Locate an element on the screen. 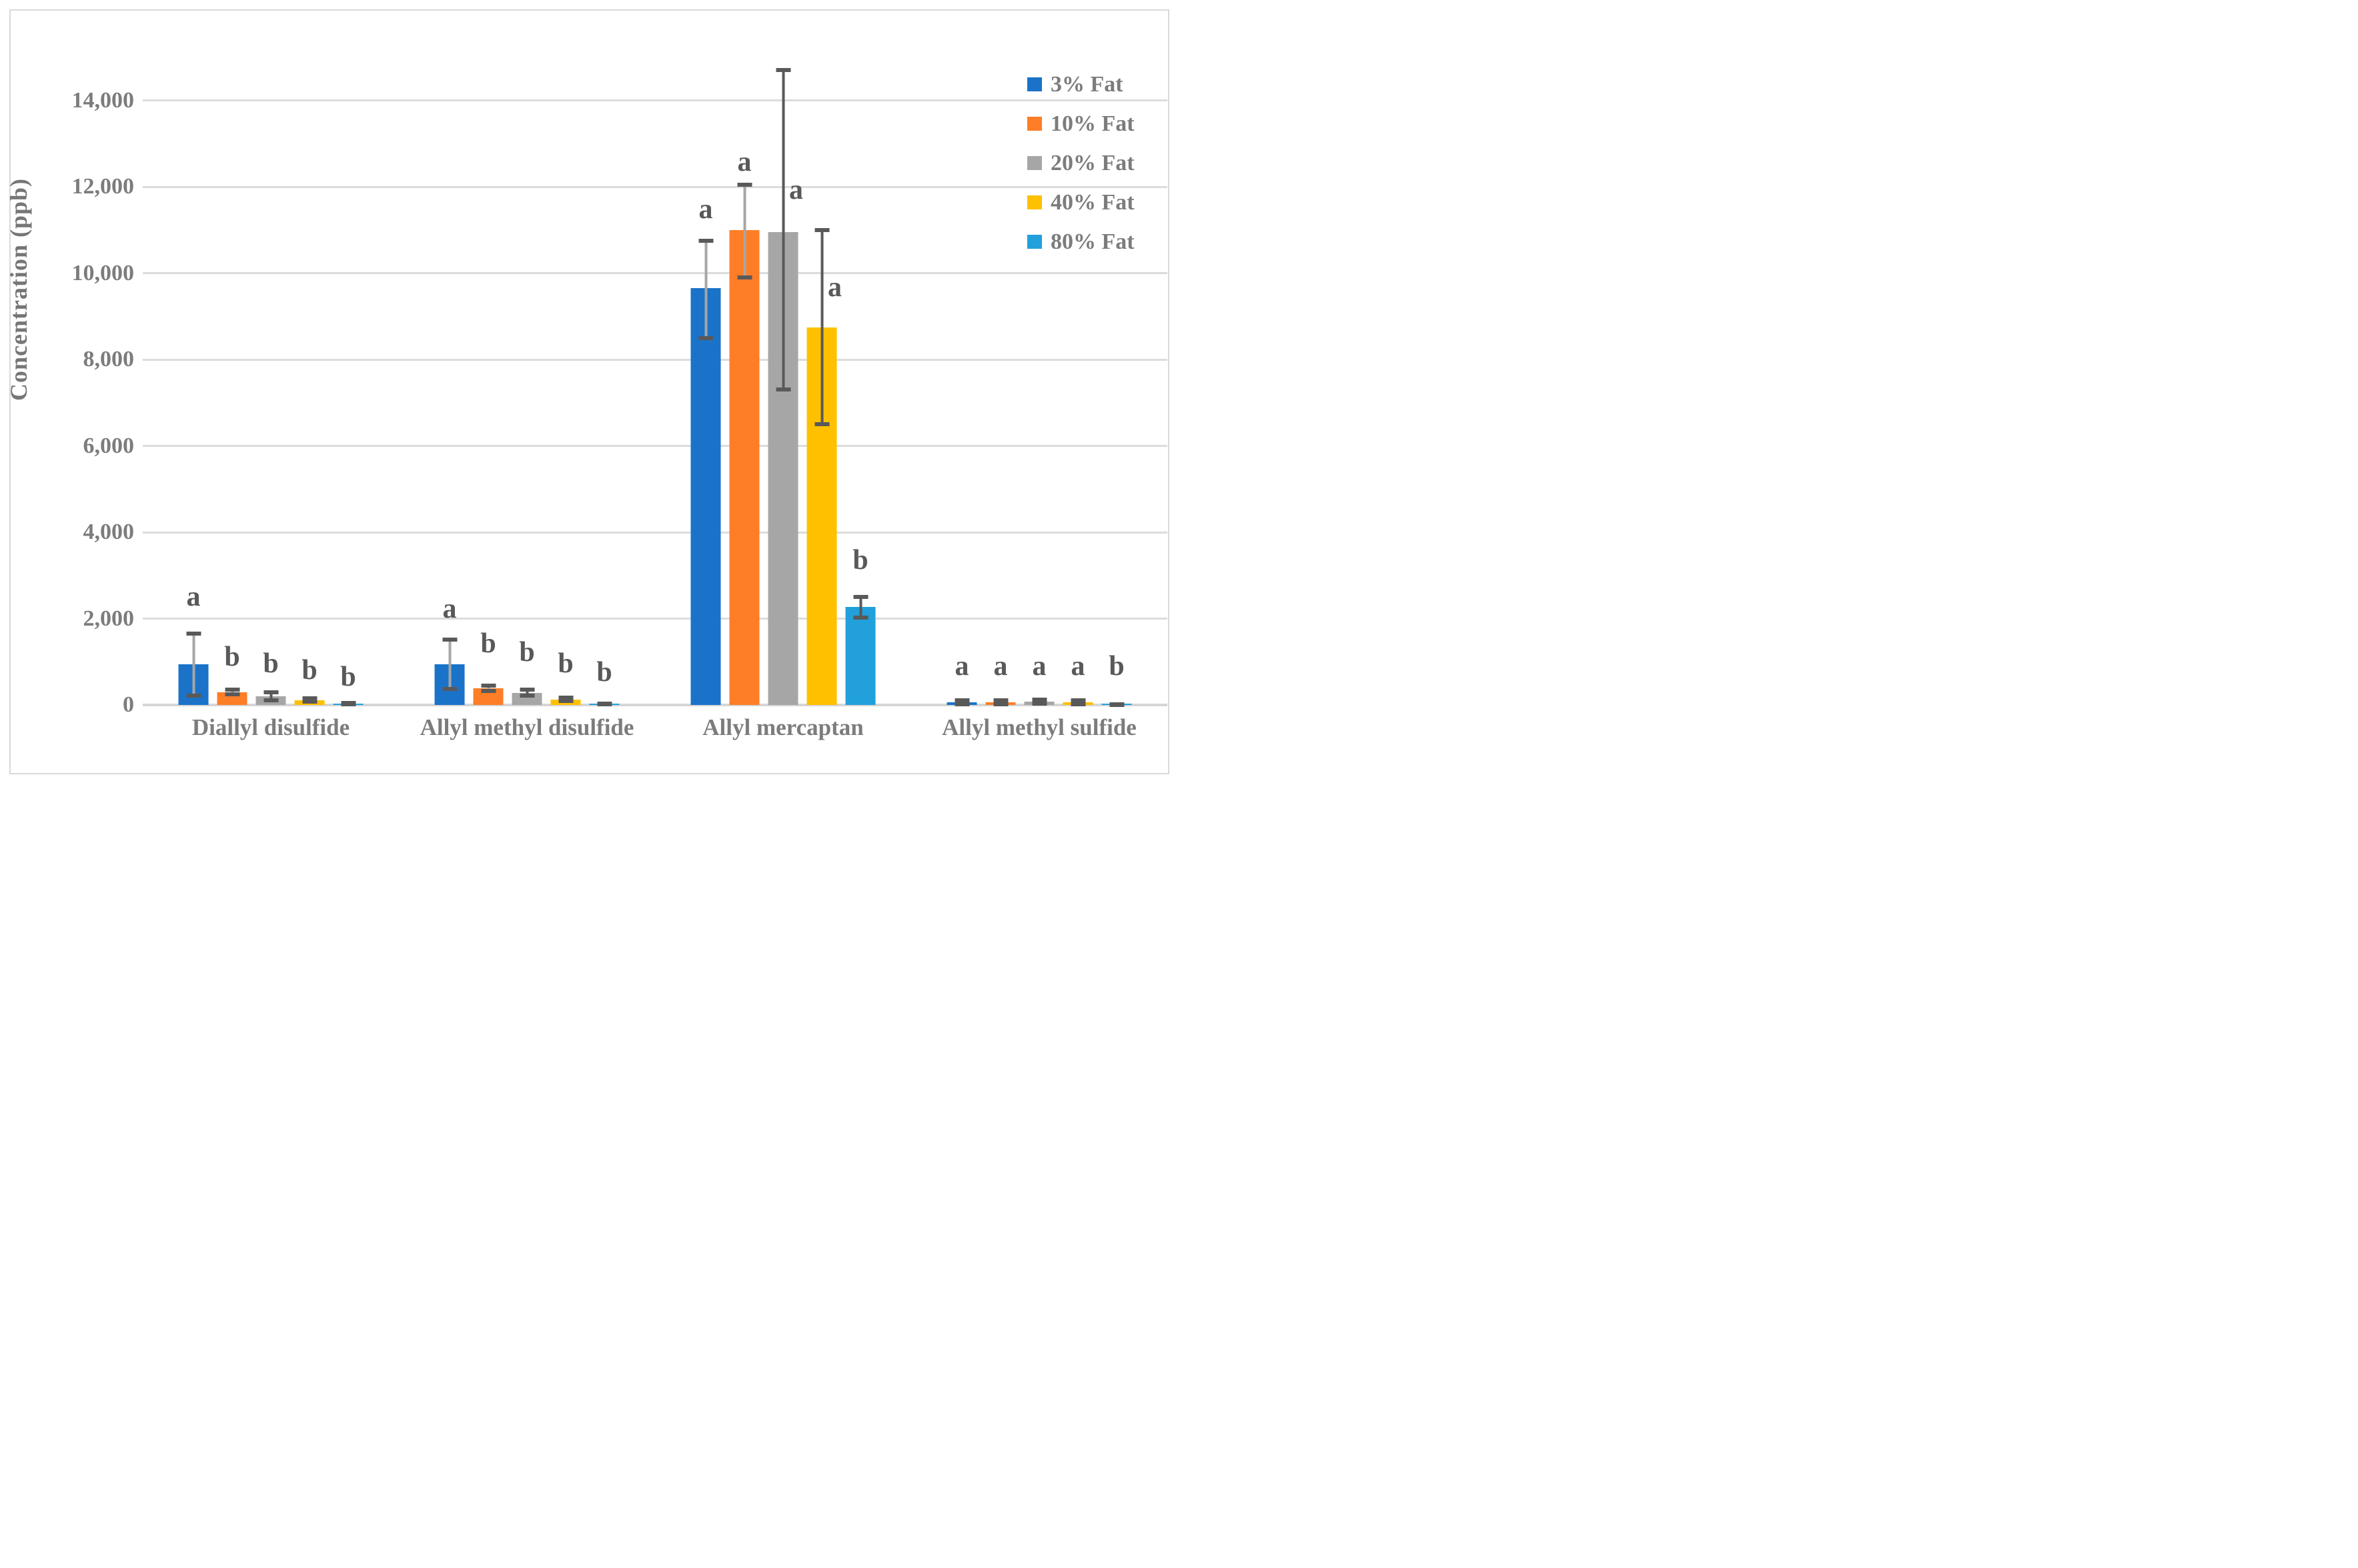  legend-item-10Fat: 10% Fat is located at coordinates (1081, 123).